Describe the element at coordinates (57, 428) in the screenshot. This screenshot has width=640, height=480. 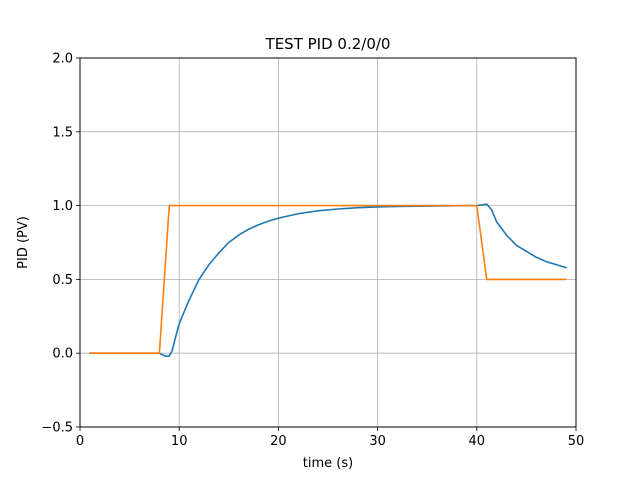
I see `y-tick-label: −0.5` at that location.